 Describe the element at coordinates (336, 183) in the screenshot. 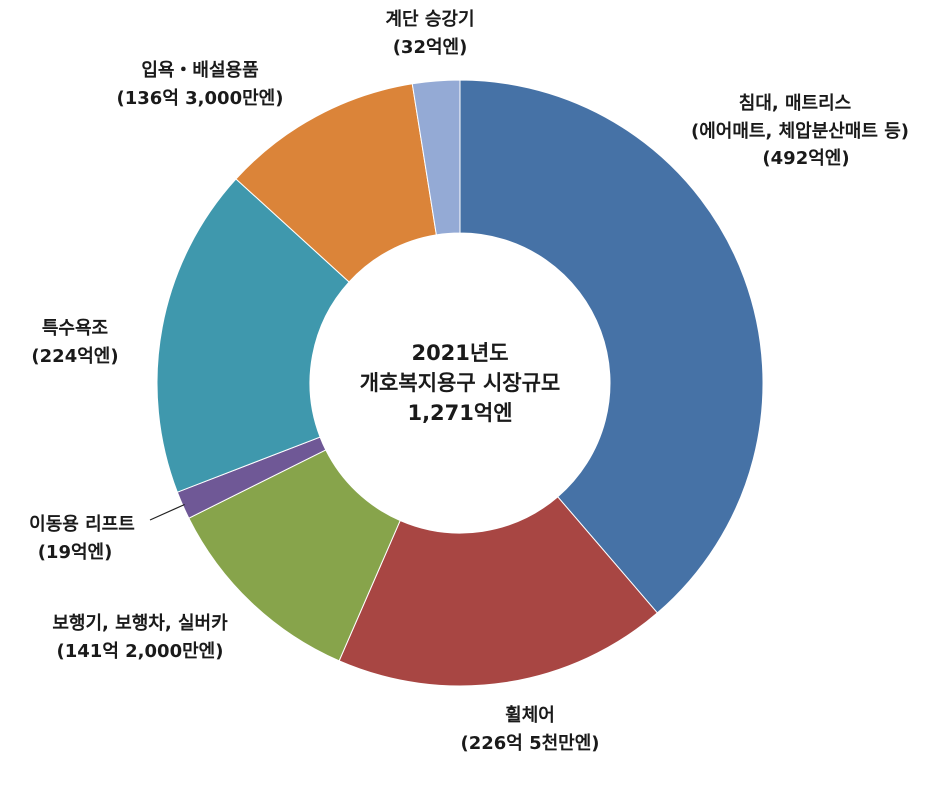

I see `slice-bath-toilet` at that location.